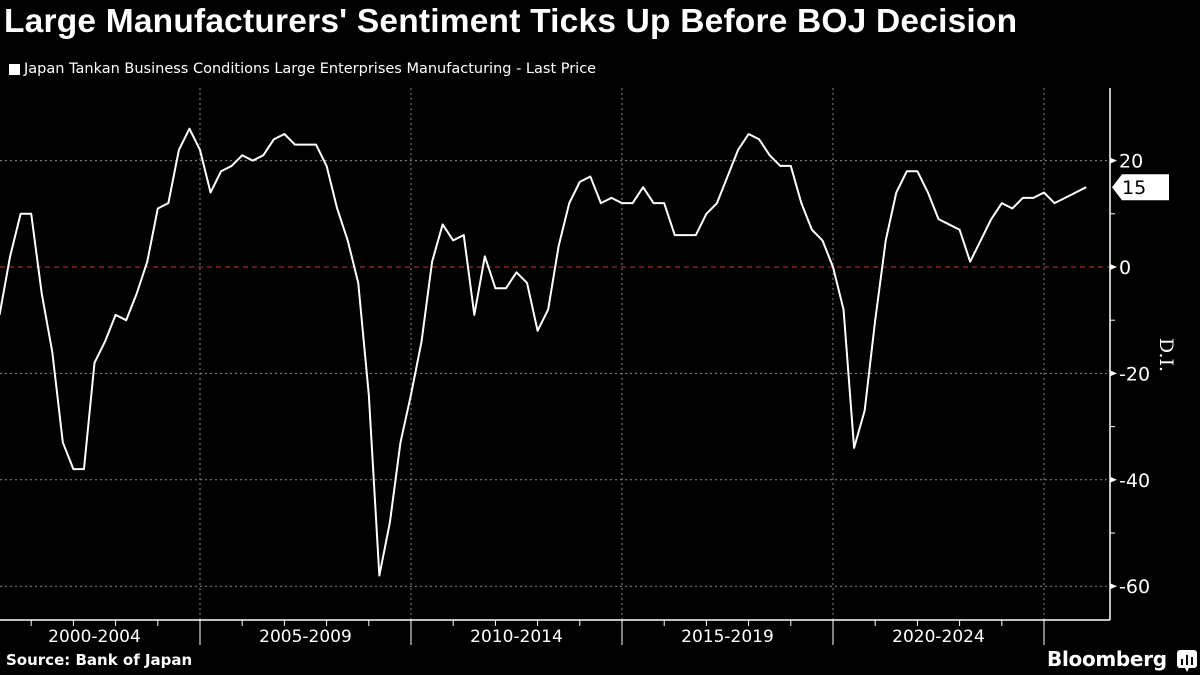  What do you see at coordinates (1134, 188) in the screenshot?
I see `last-value-label: 15` at bounding box center [1134, 188].